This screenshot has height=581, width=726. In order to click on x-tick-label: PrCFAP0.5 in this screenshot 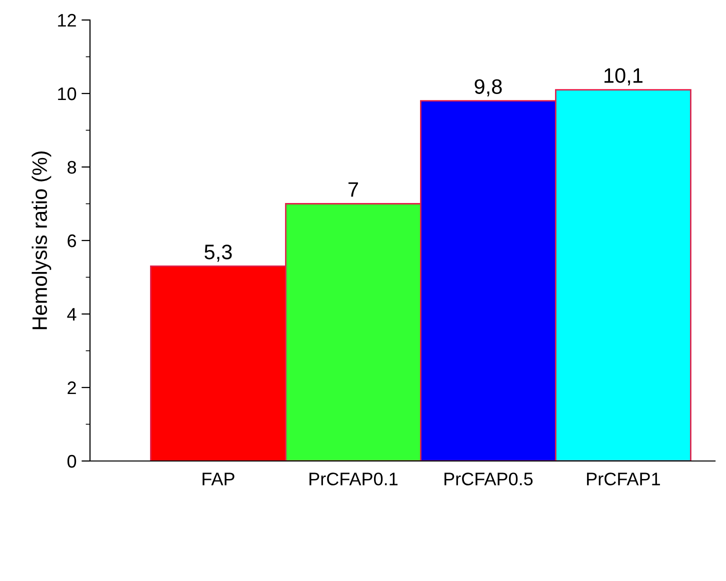, I will do `click(488, 479)`.